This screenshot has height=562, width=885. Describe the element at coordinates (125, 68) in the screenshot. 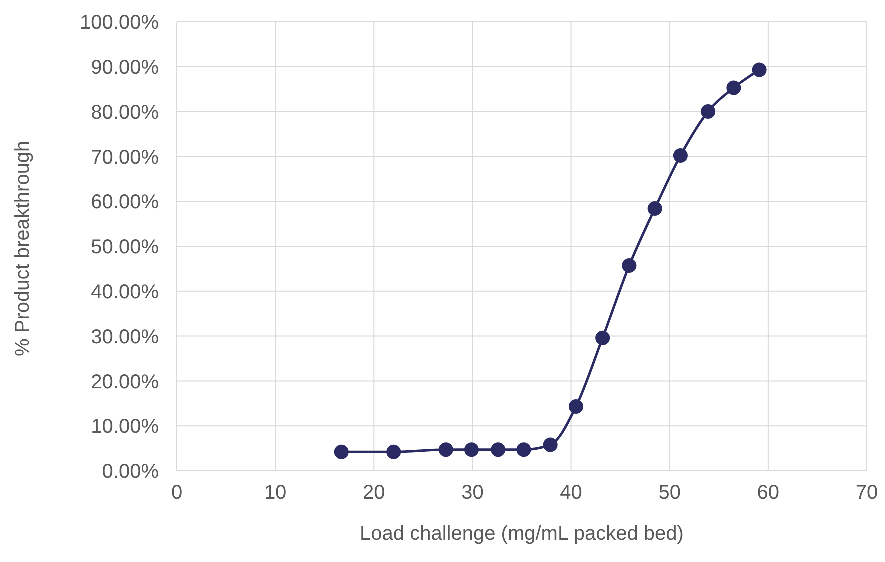

I see `y-tick-label: 90.00%` at that location.